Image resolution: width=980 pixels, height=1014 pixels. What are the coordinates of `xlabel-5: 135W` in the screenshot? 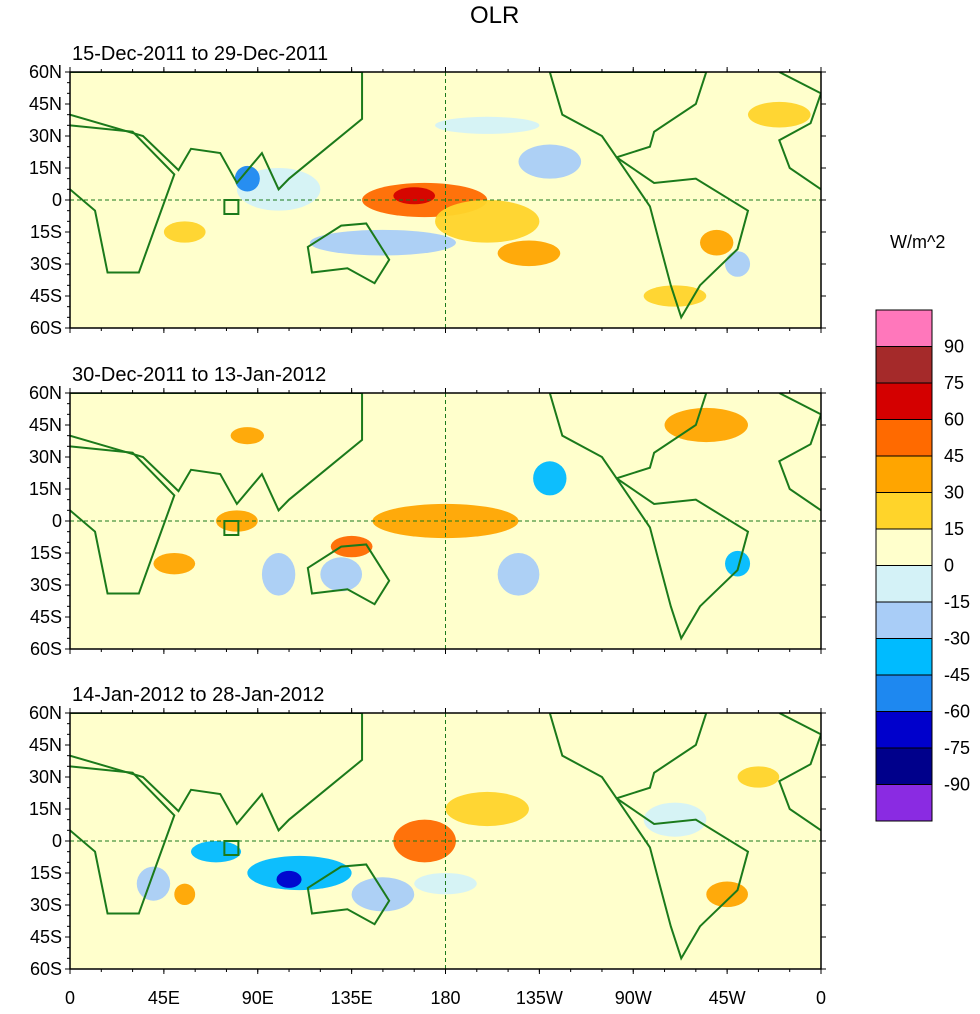 It's located at (539, 998).